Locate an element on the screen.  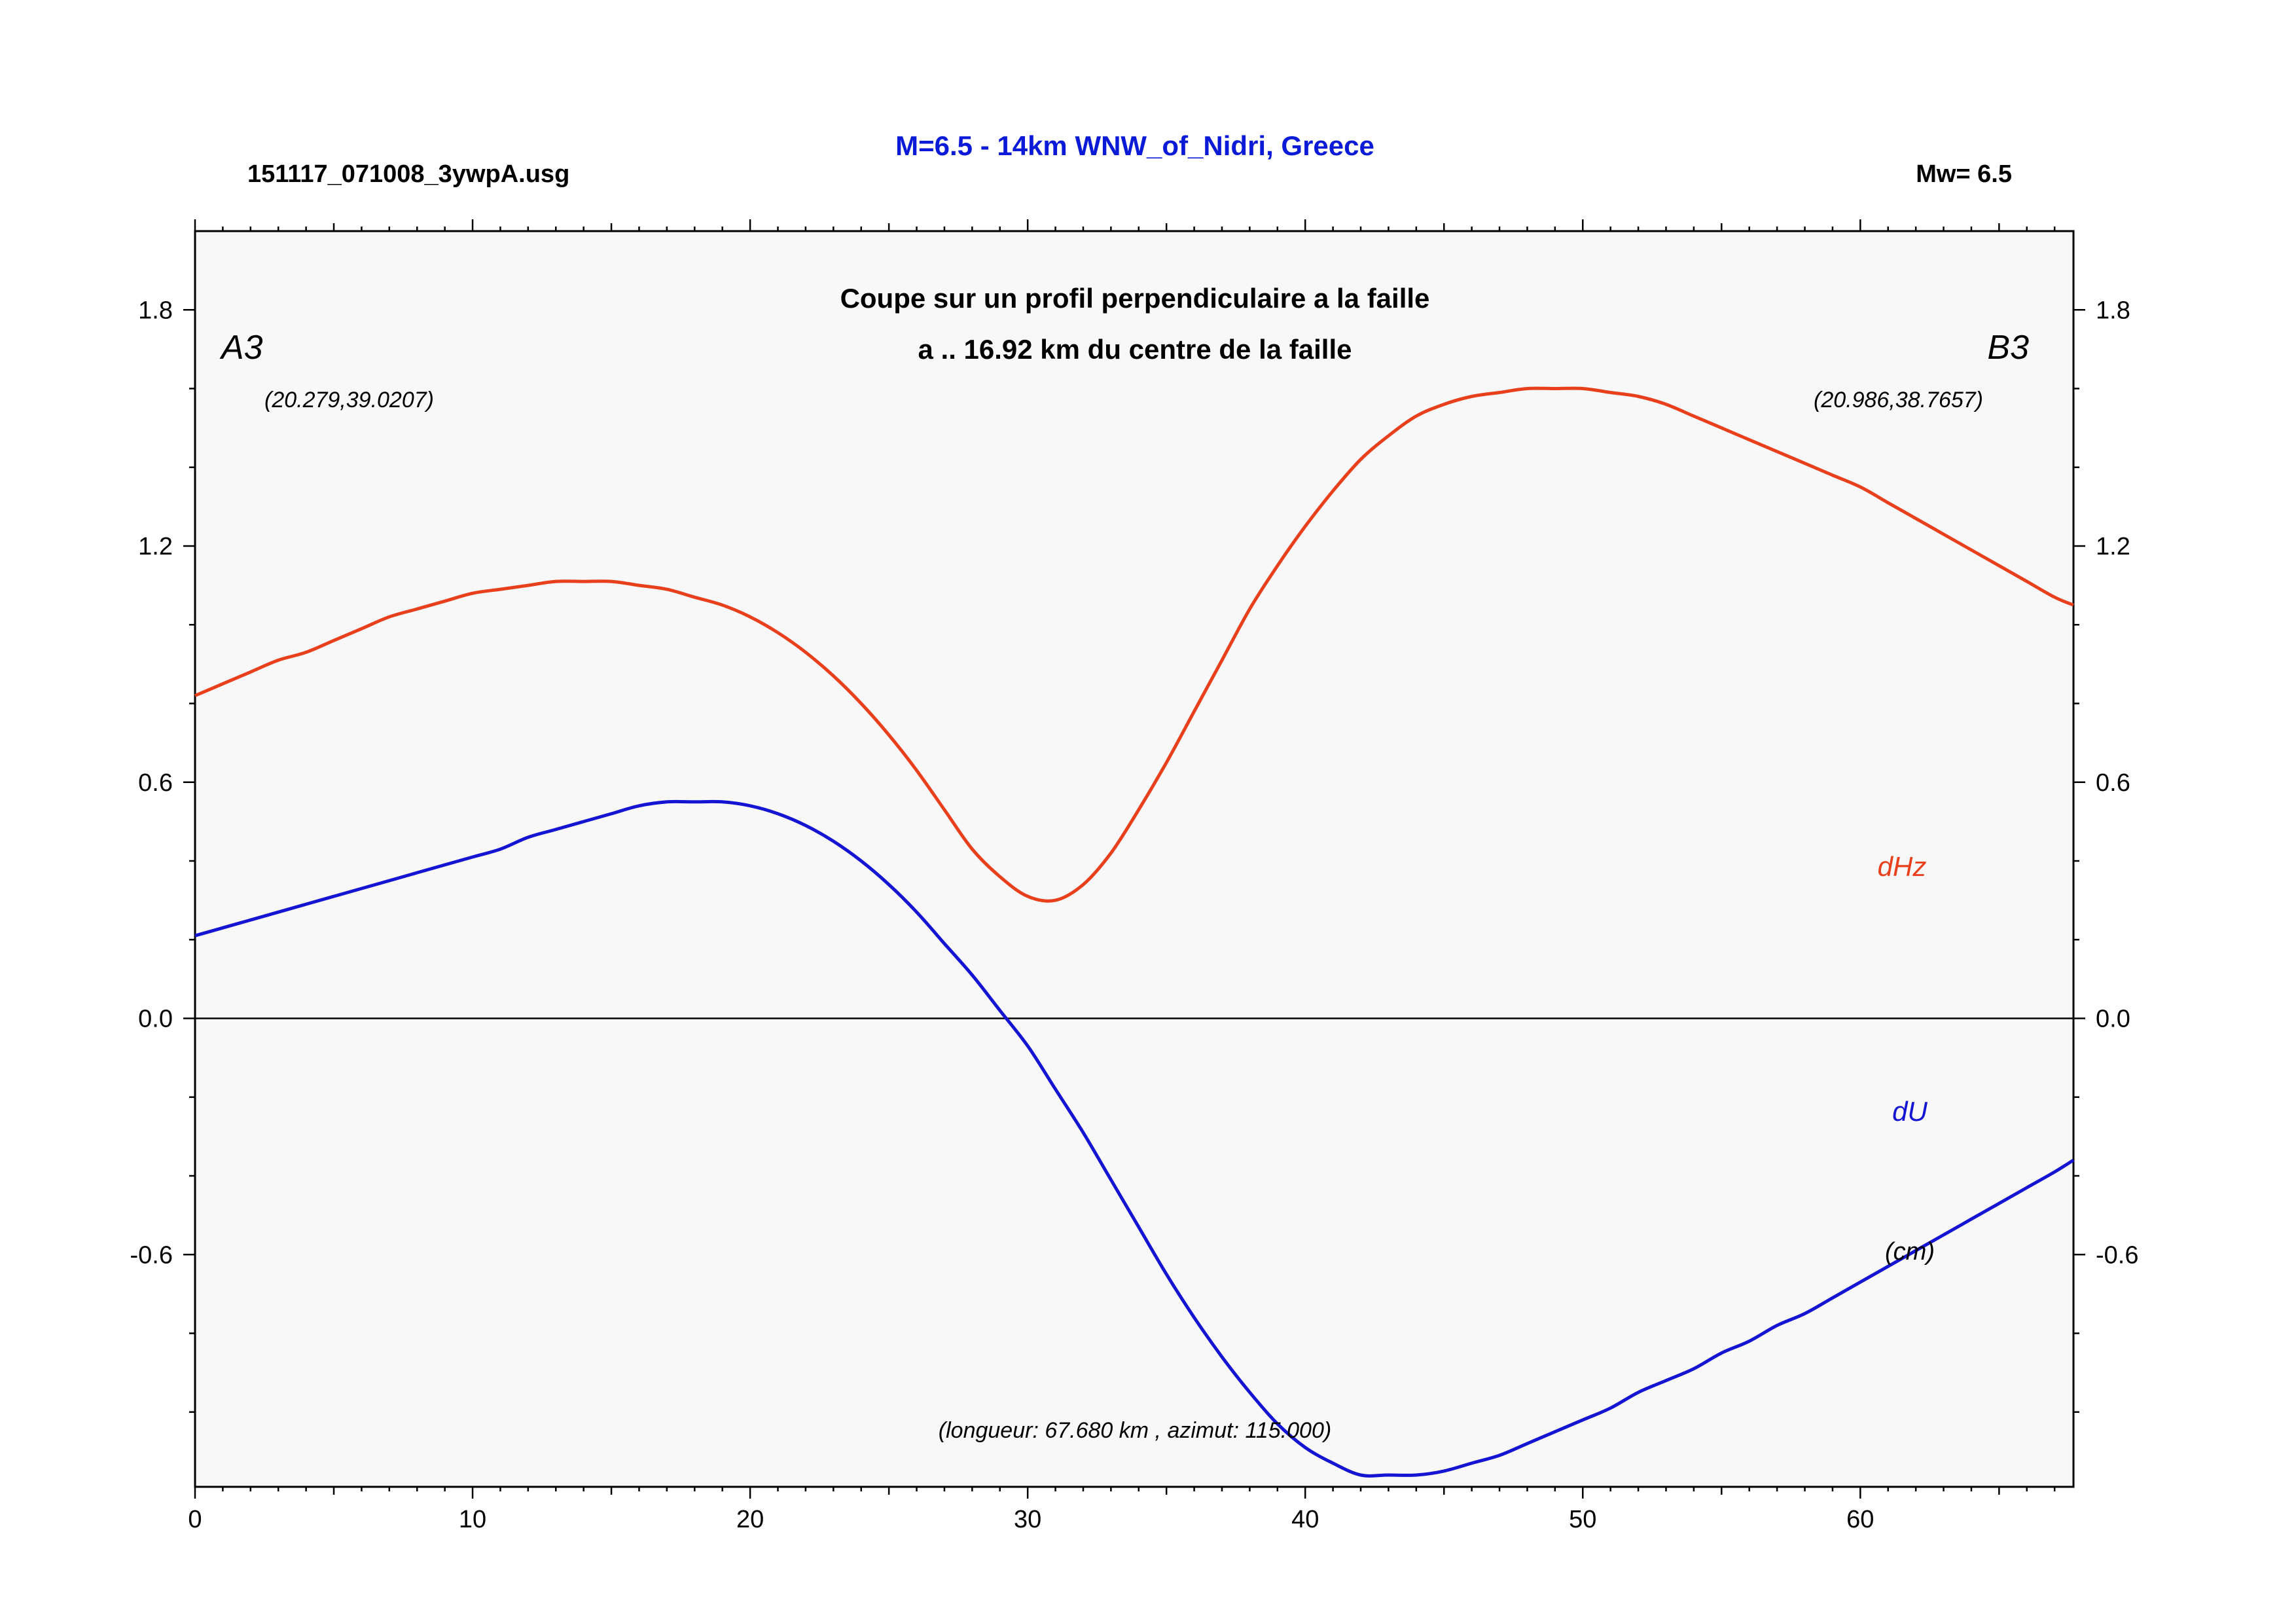
point-b-label: B3 is located at coordinates (2008, 348).